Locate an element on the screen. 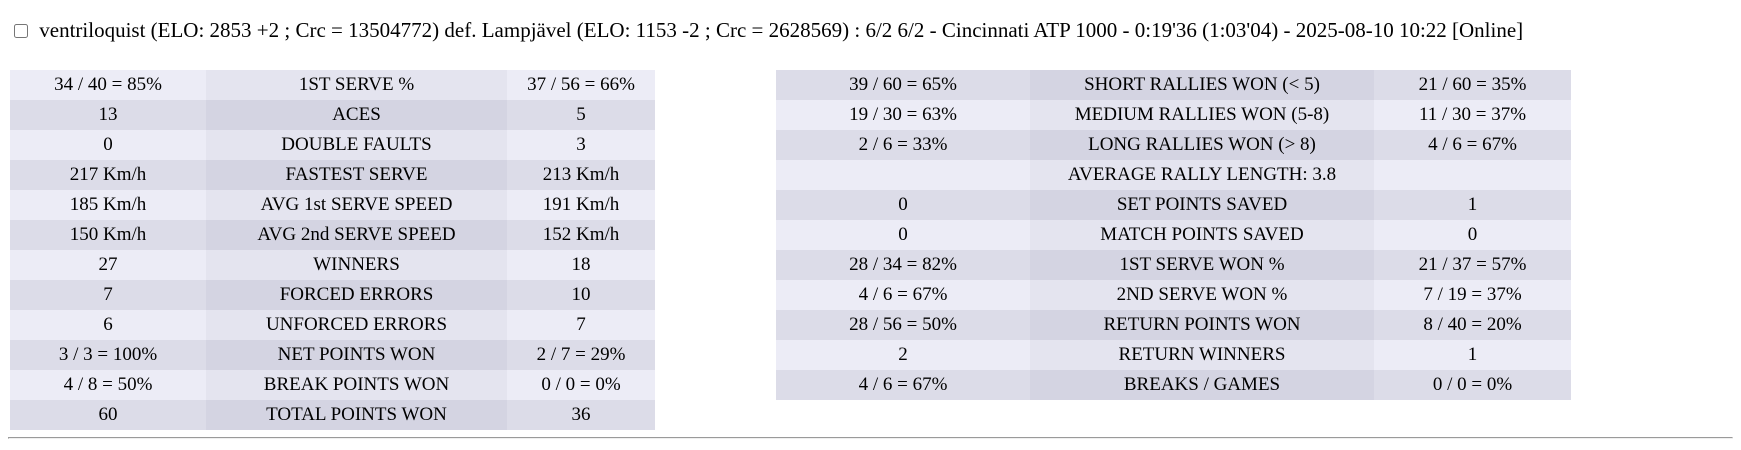 The height and width of the screenshot is (450, 1741). stat-value-winner: 6 is located at coordinates (108, 325).